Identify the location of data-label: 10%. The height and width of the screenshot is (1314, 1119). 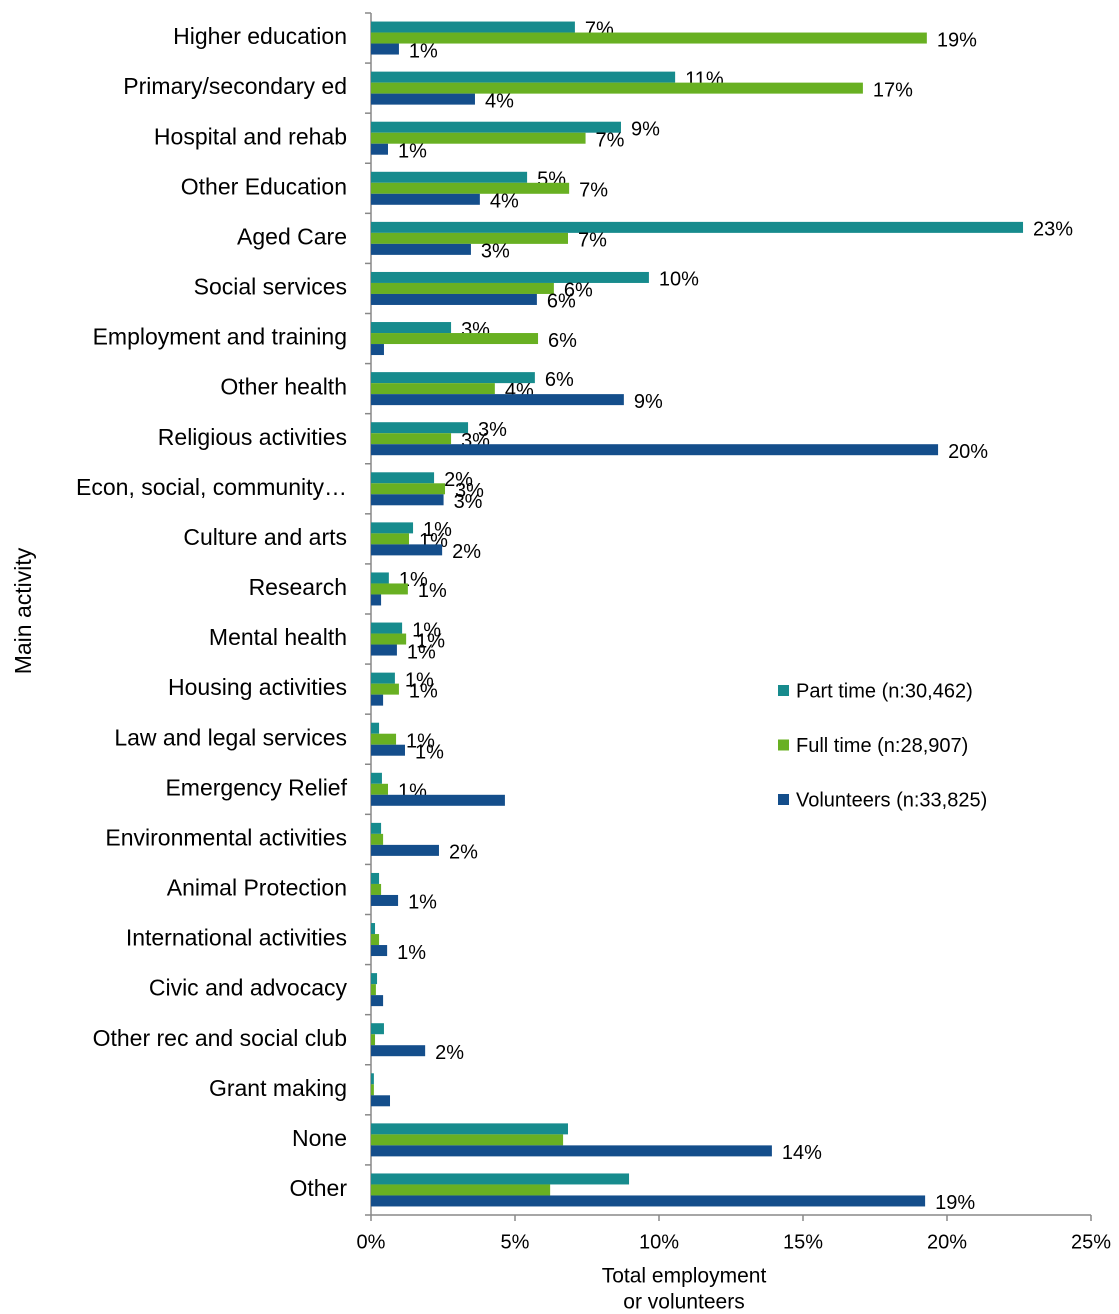
(679, 280).